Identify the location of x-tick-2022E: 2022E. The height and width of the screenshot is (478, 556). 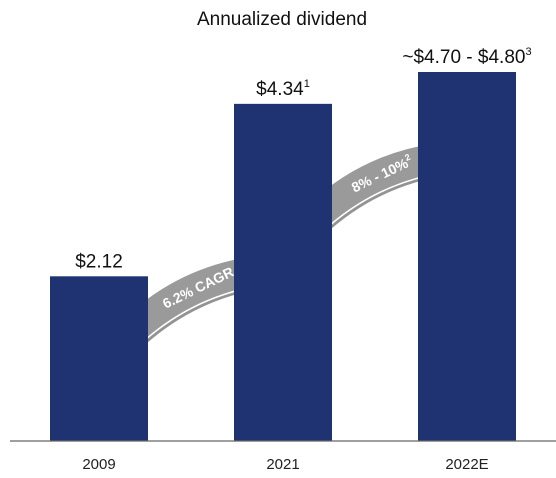
(466, 464).